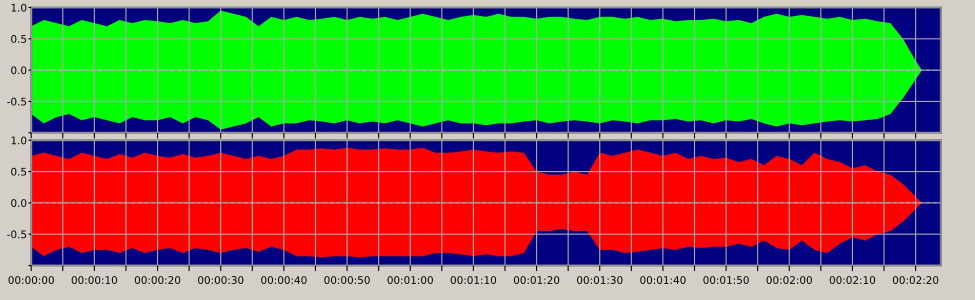 The image size is (975, 300). What do you see at coordinates (663, 280) in the screenshot?
I see `x-tick-label: 00:01:40` at bounding box center [663, 280].